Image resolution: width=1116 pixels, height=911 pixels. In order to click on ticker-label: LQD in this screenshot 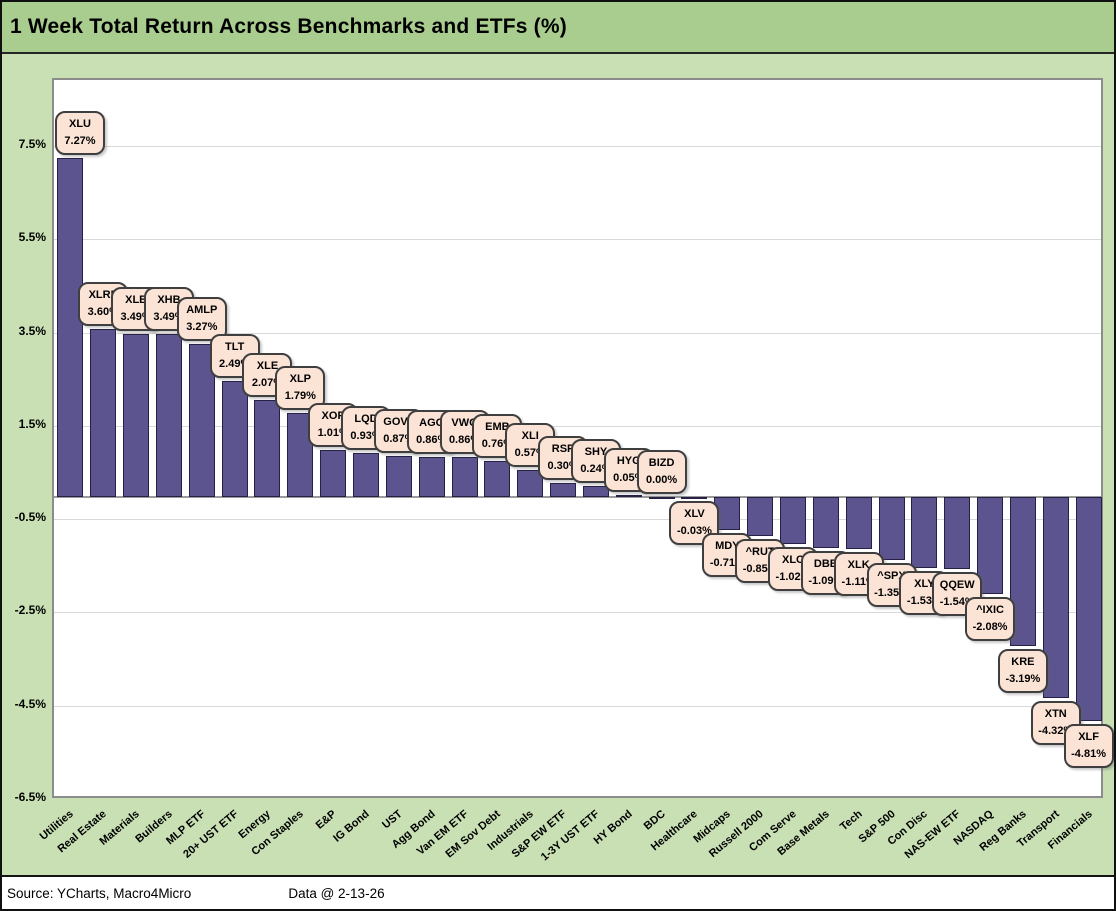, I will do `click(366, 419)`.